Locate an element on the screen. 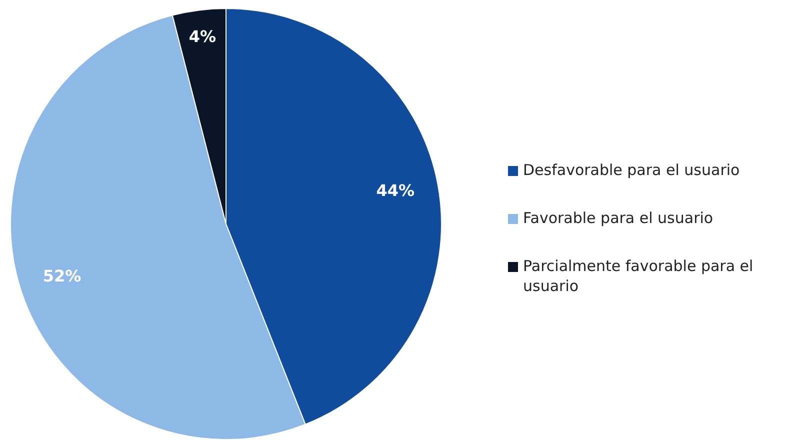 This screenshot has width=796, height=440. data-label: 52% is located at coordinates (62, 276).